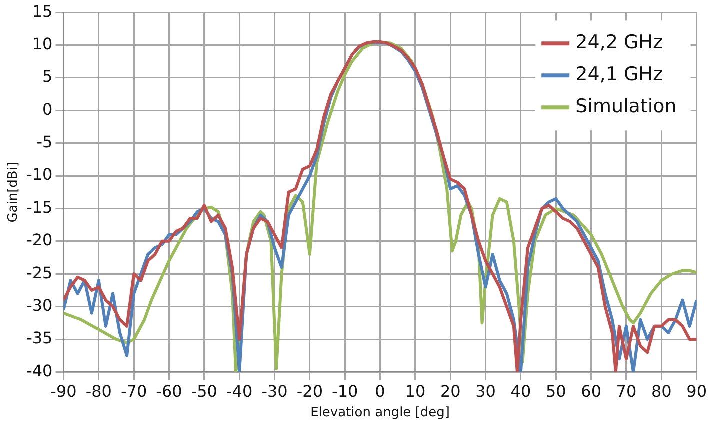 The height and width of the screenshot is (421, 710). What do you see at coordinates (169, 391) in the screenshot?
I see `x-tick-label: -60` at bounding box center [169, 391].